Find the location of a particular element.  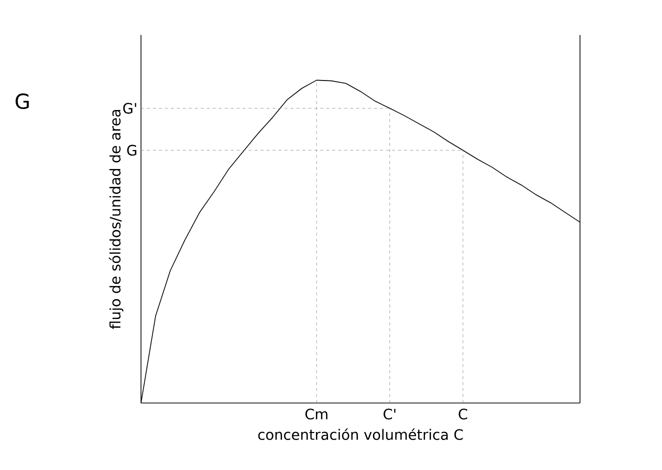

x-axis-title: concentración volumétrica C is located at coordinates (360, 434).